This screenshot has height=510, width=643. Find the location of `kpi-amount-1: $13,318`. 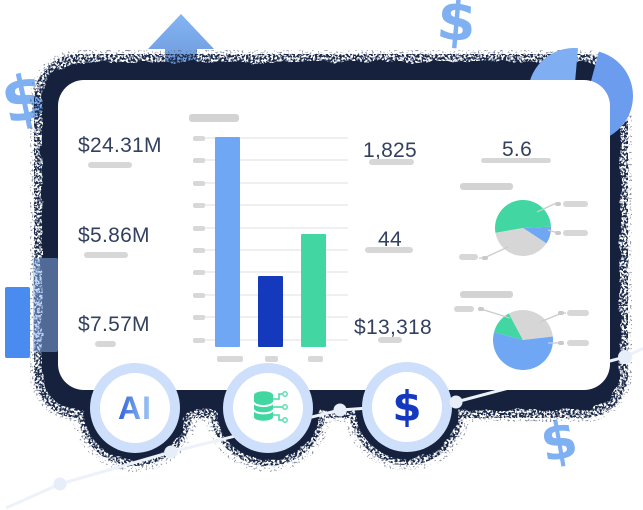

kpi-amount-1: $13,318 is located at coordinates (393, 327).